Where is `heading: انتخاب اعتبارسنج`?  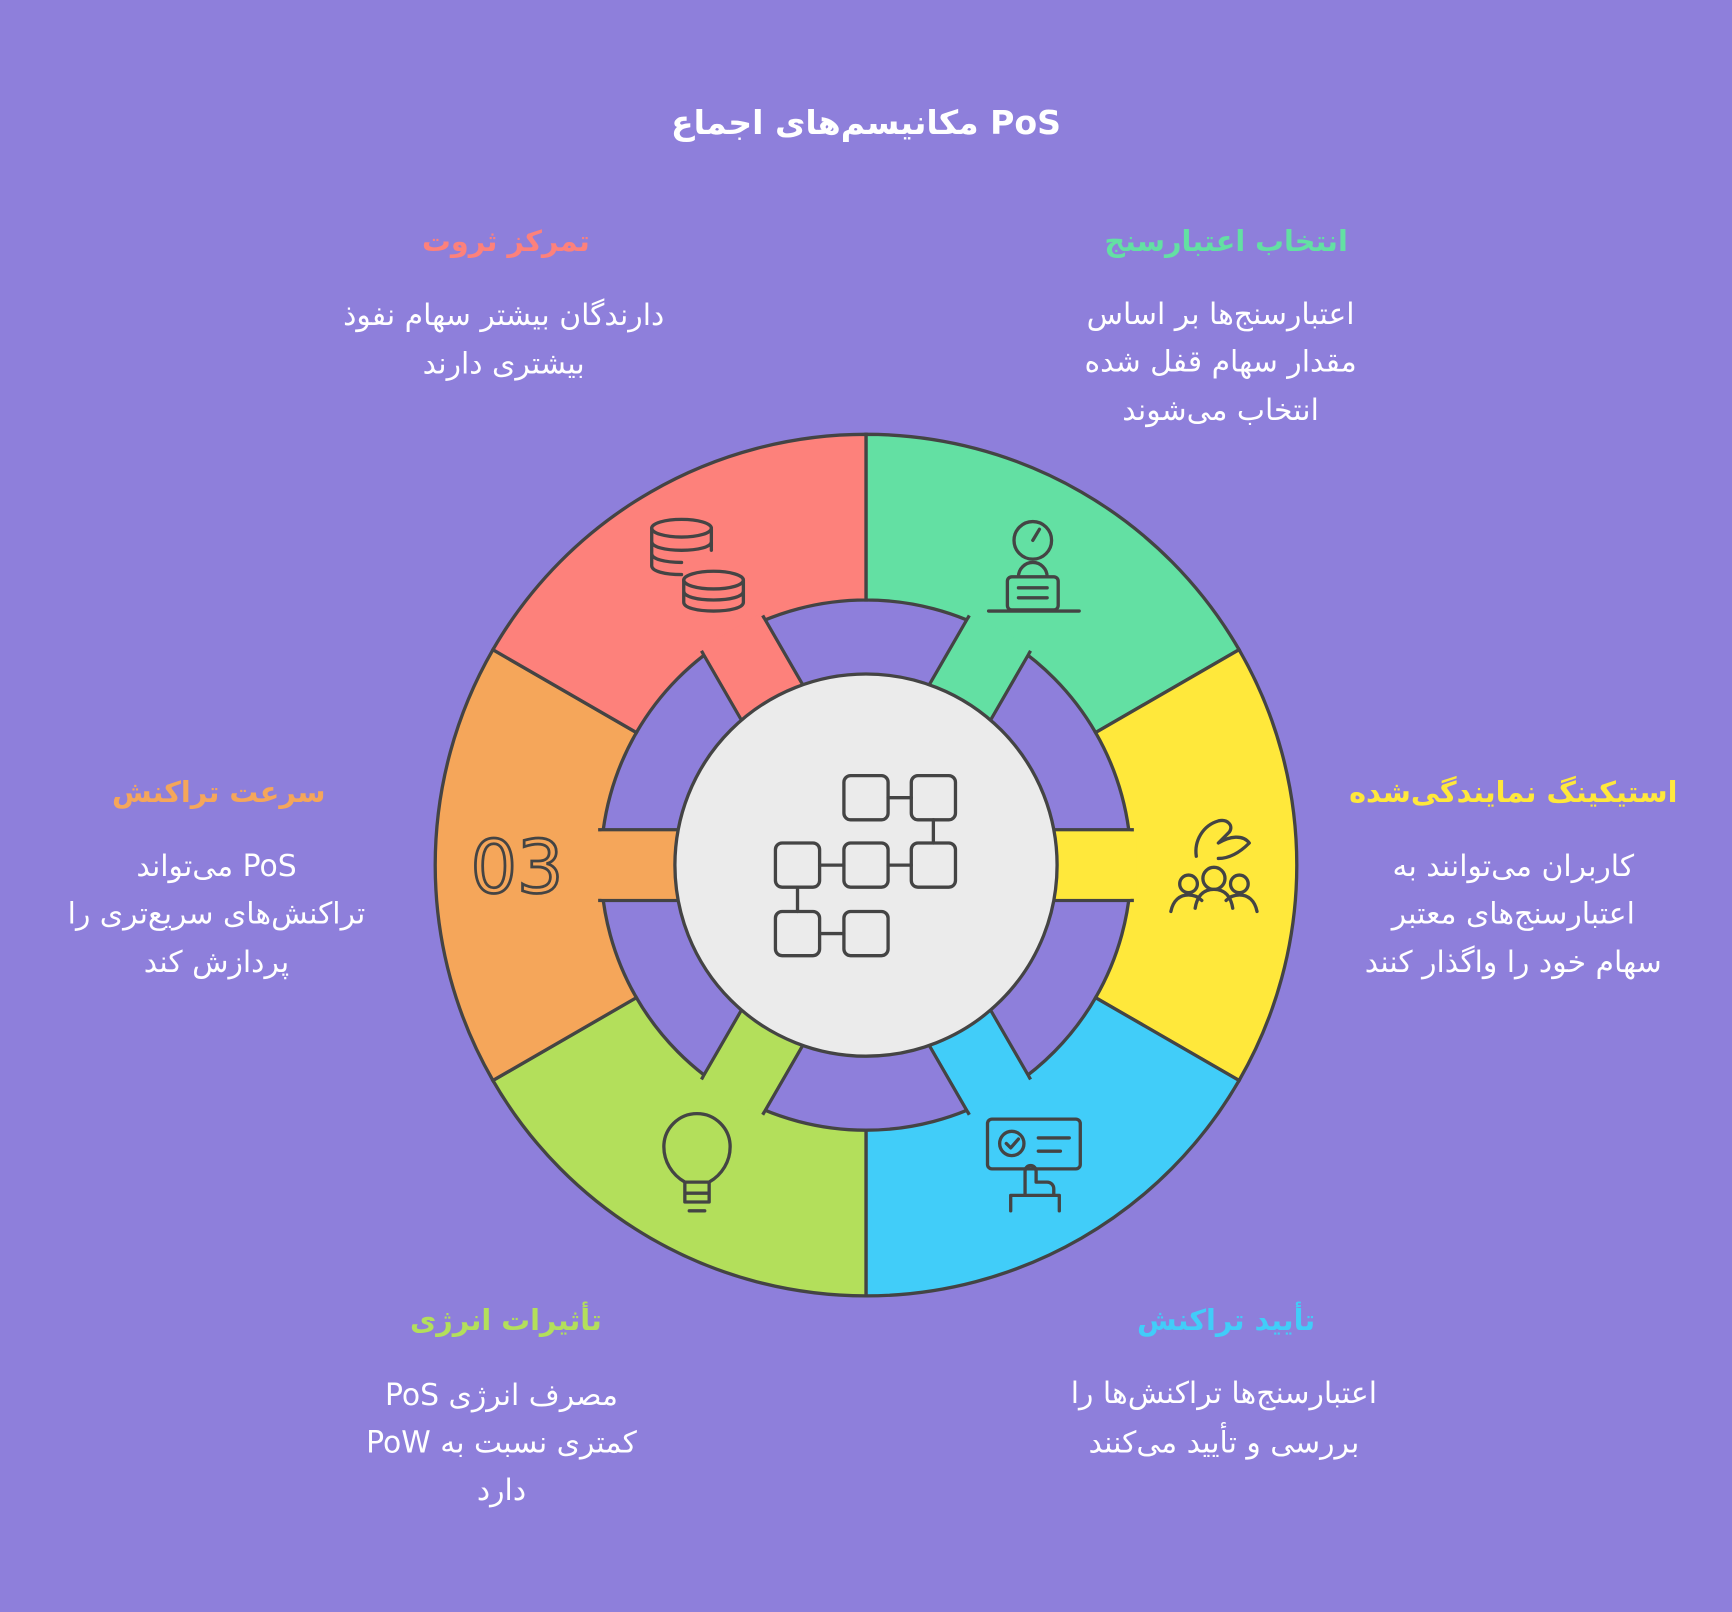 heading: انتخاب اعتبارسنج is located at coordinates (1225, 241).